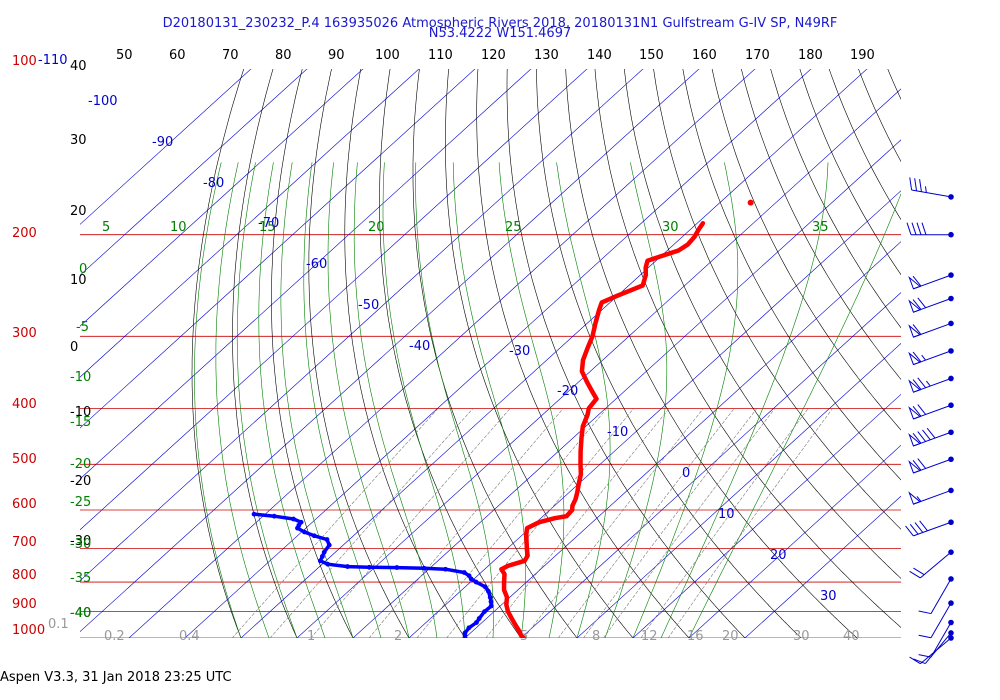 The image size is (1000, 700). What do you see at coordinates (919, 499) in the screenshot?
I see `wind-barb-half` at bounding box center [919, 499].